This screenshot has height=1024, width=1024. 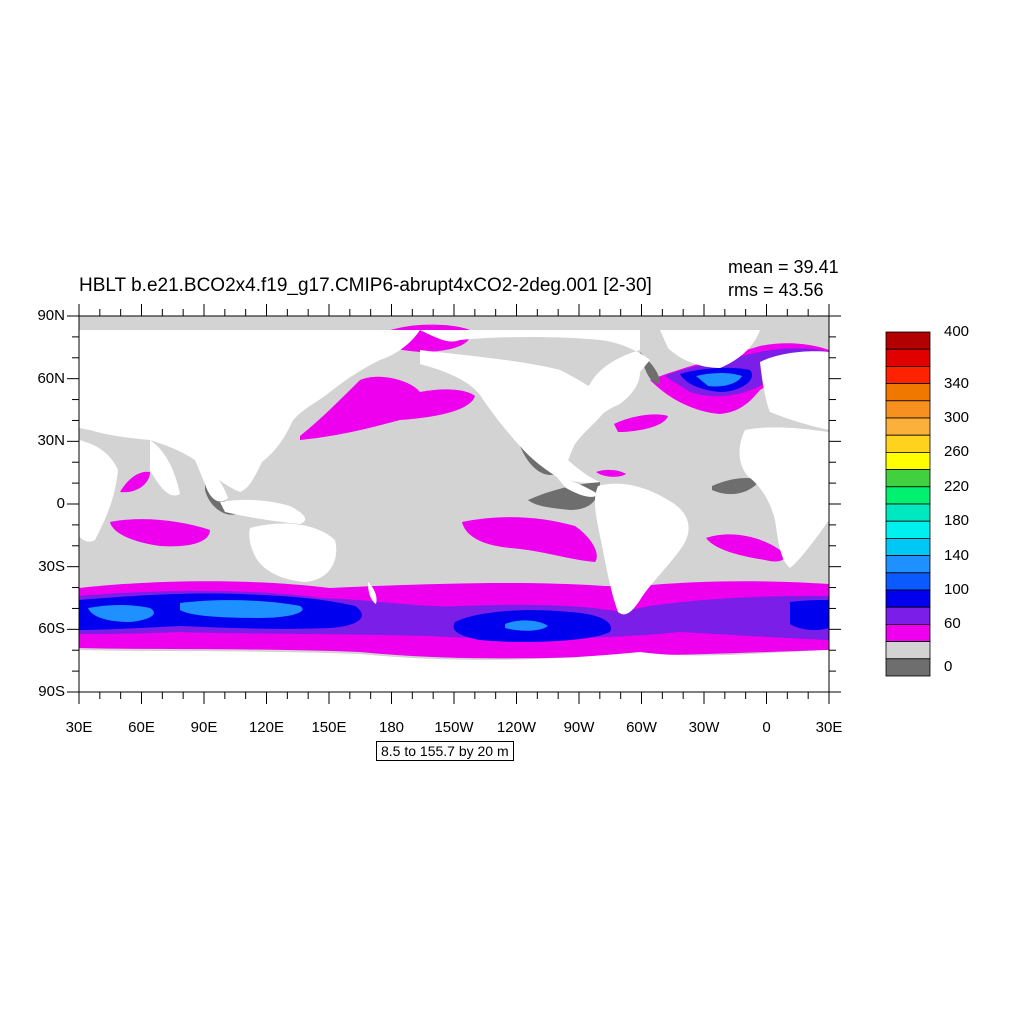 What do you see at coordinates (211, 481) in the screenshot?
I see `land-indochina` at bounding box center [211, 481].